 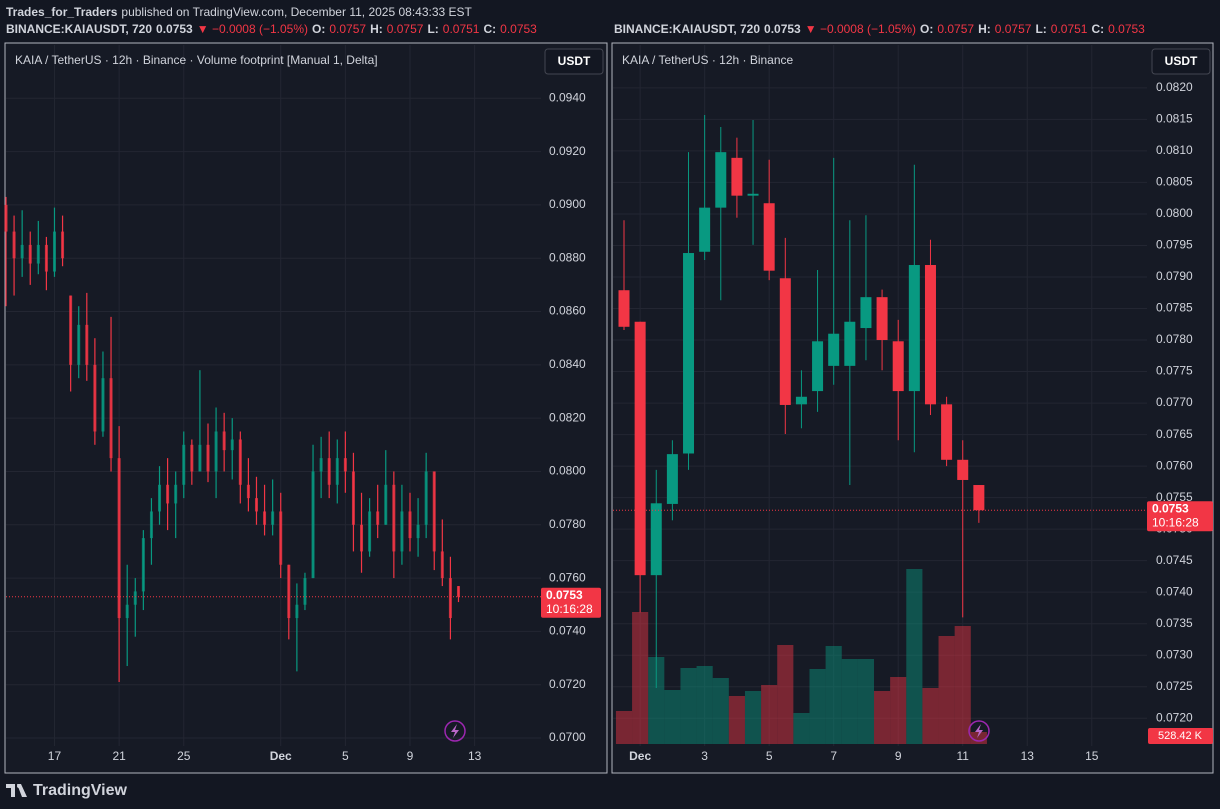 What do you see at coordinates (281, 756) in the screenshot?
I see `x-tick-label: Dec` at bounding box center [281, 756].